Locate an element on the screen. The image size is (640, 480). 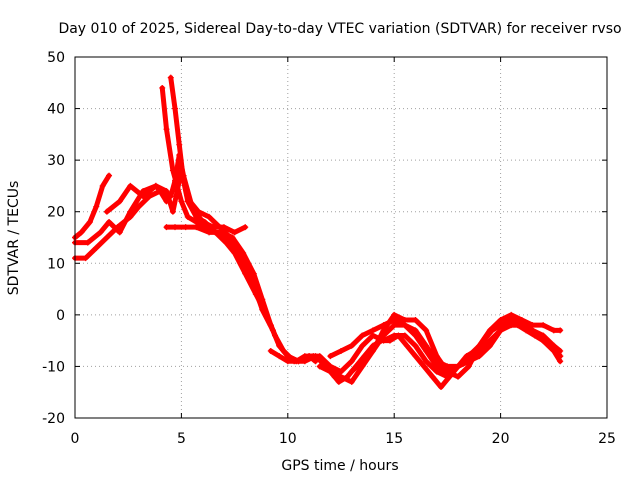
x-axis-label: GPS time / hours is located at coordinates (339, 466).